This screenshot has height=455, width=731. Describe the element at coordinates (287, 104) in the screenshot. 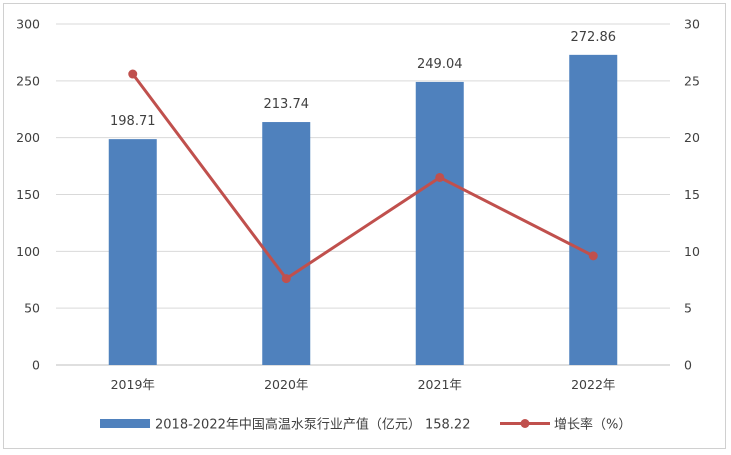

I see `bar-data-label: 213.74` at that location.